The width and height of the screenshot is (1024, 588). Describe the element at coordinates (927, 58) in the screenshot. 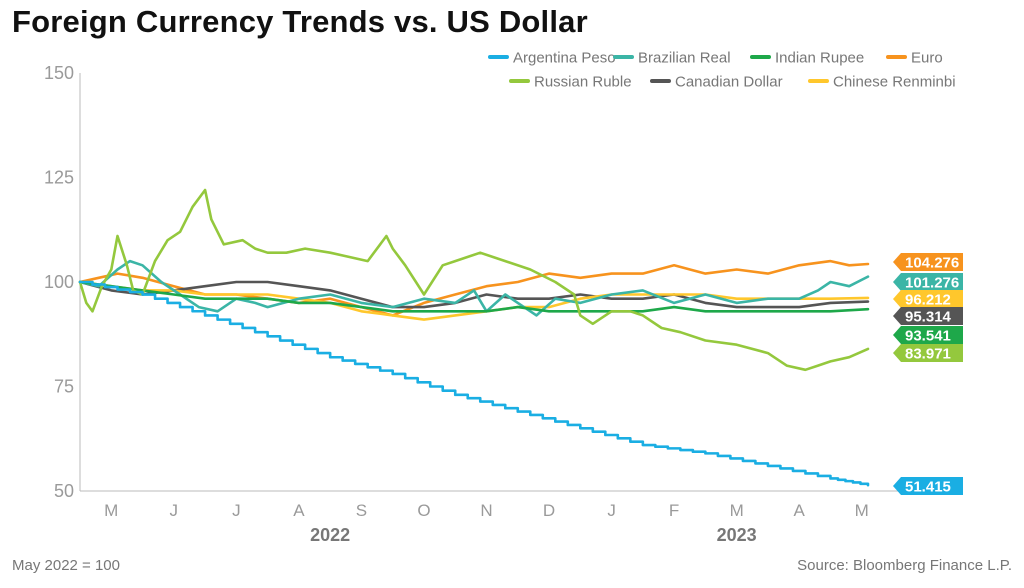

I see `legend-label: Euro` at that location.